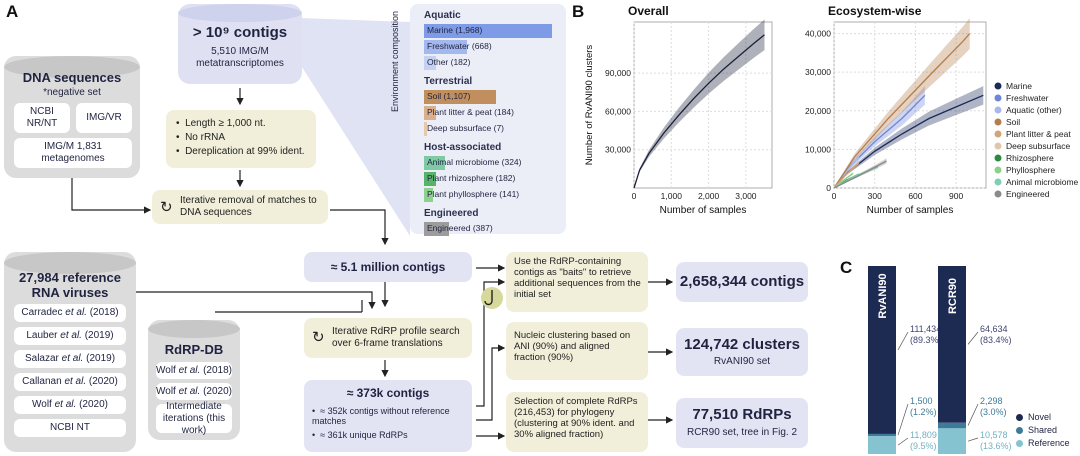 Image resolution: width=1080 pixels, height=456 pixels. I want to click on hook-icon, so click(488, 298).